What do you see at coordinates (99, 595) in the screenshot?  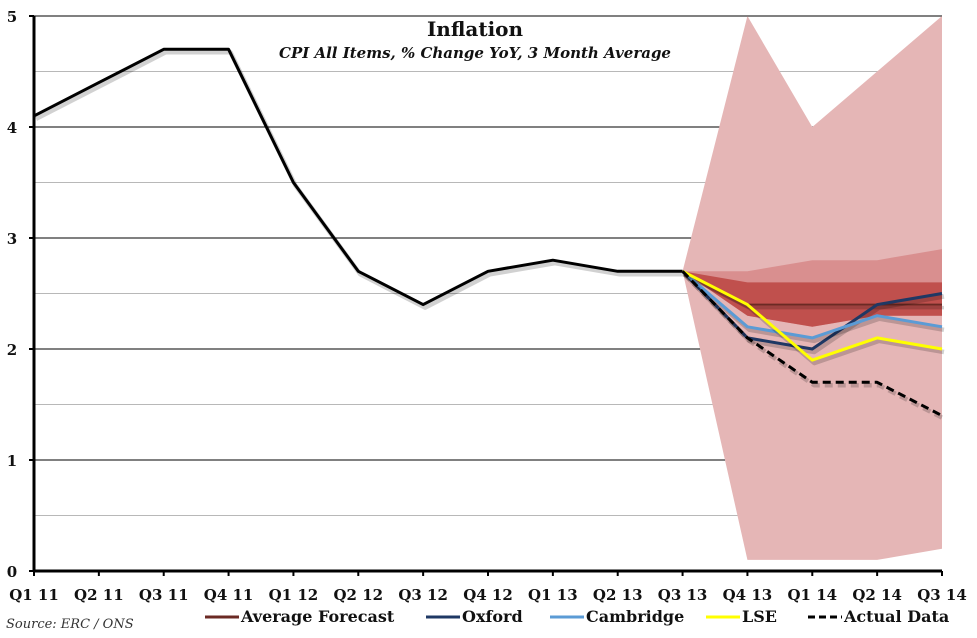 I see `x-tick-label: Q2 11` at bounding box center [99, 595].